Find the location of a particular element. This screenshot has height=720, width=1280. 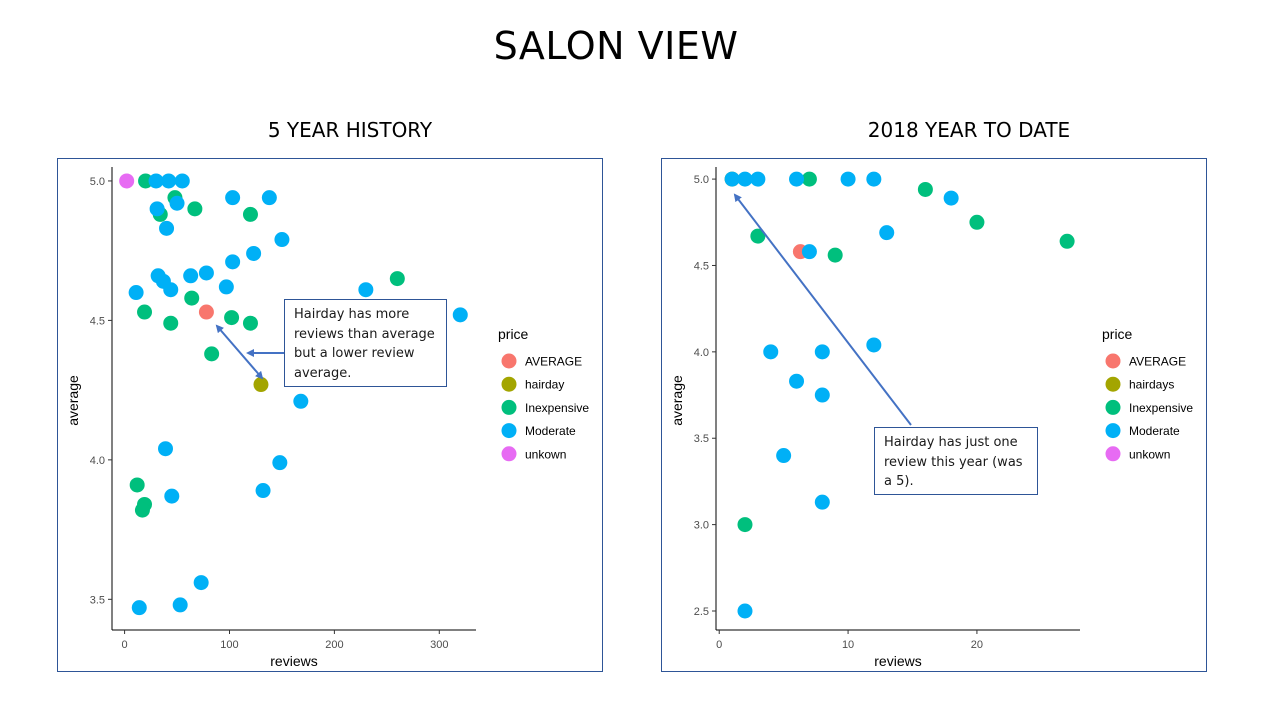

x-tick-label: 10 is located at coordinates (848, 645).